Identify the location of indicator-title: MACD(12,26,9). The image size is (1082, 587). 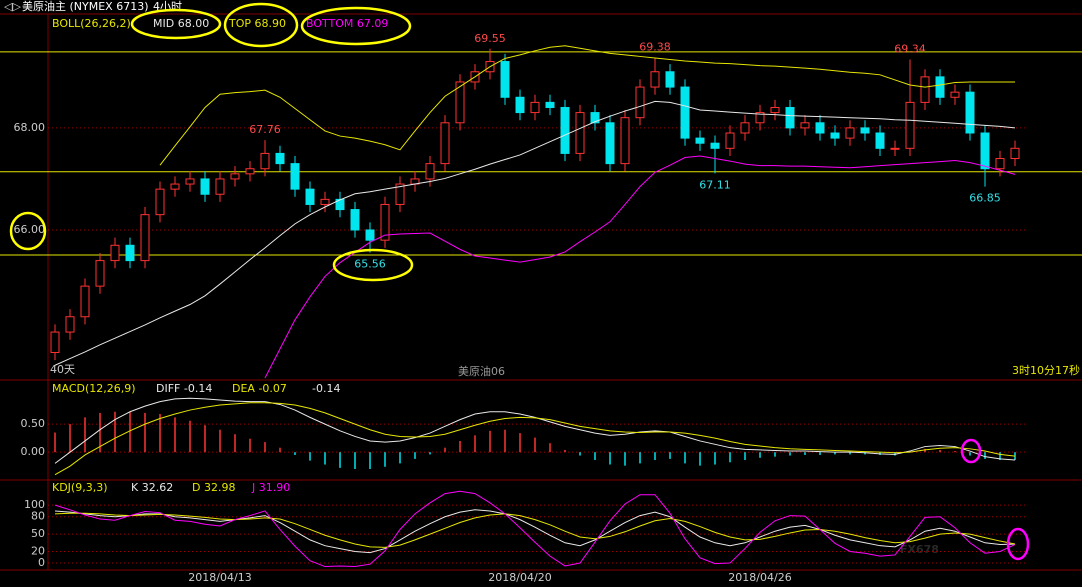
(94, 388).